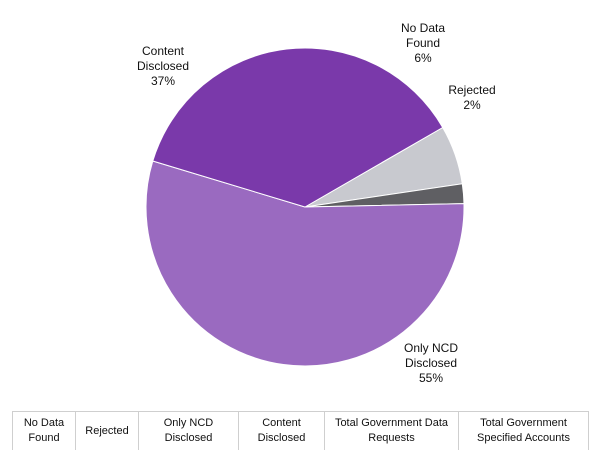  Describe the element at coordinates (107, 430) in the screenshot. I see `header-rejected: Rejected` at that location.